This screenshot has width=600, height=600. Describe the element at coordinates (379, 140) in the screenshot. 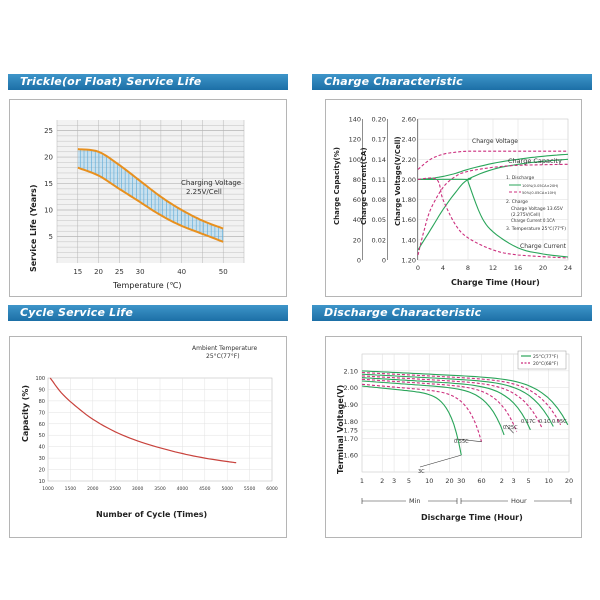

I see `charge-axis2-tick: 0.17` at that location.